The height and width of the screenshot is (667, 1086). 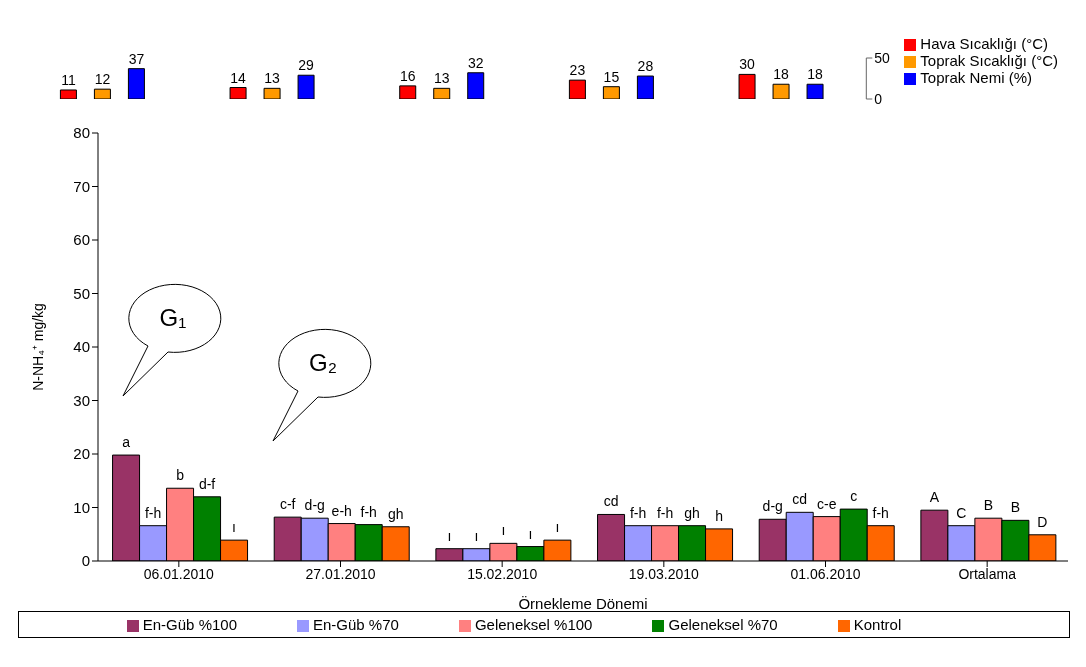 What do you see at coordinates (583, 603) in the screenshot?
I see `x-axis-title: Örnekleme Dönemi` at bounding box center [583, 603].